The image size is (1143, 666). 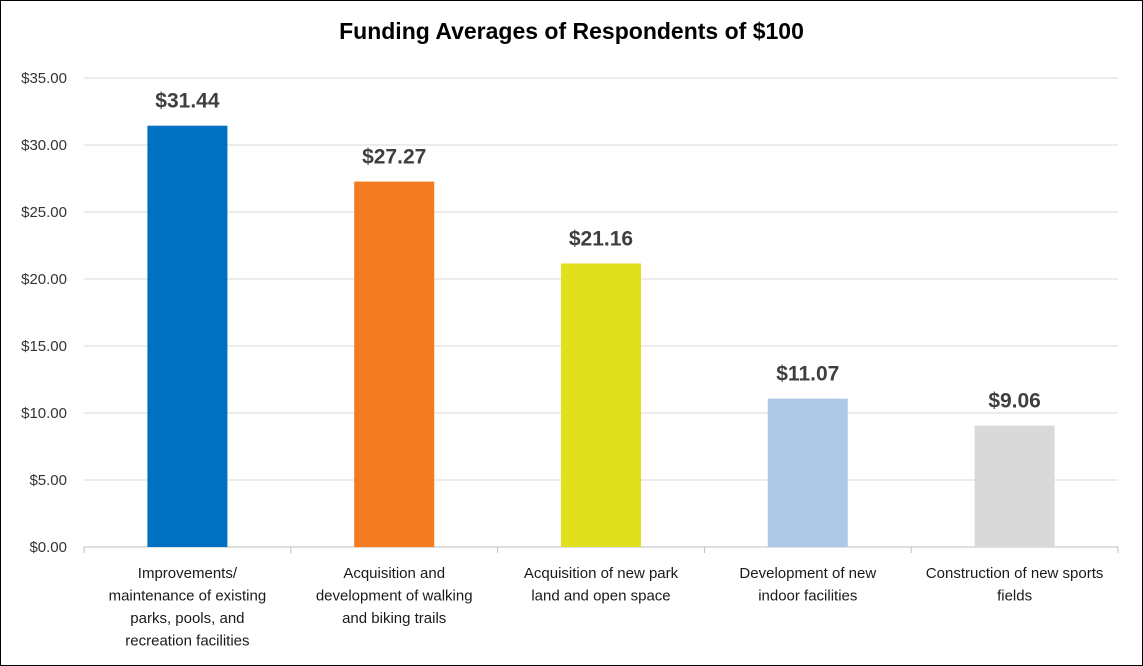 I want to click on x-tick-label-line: Construction of new sports, so click(x=1015, y=573).